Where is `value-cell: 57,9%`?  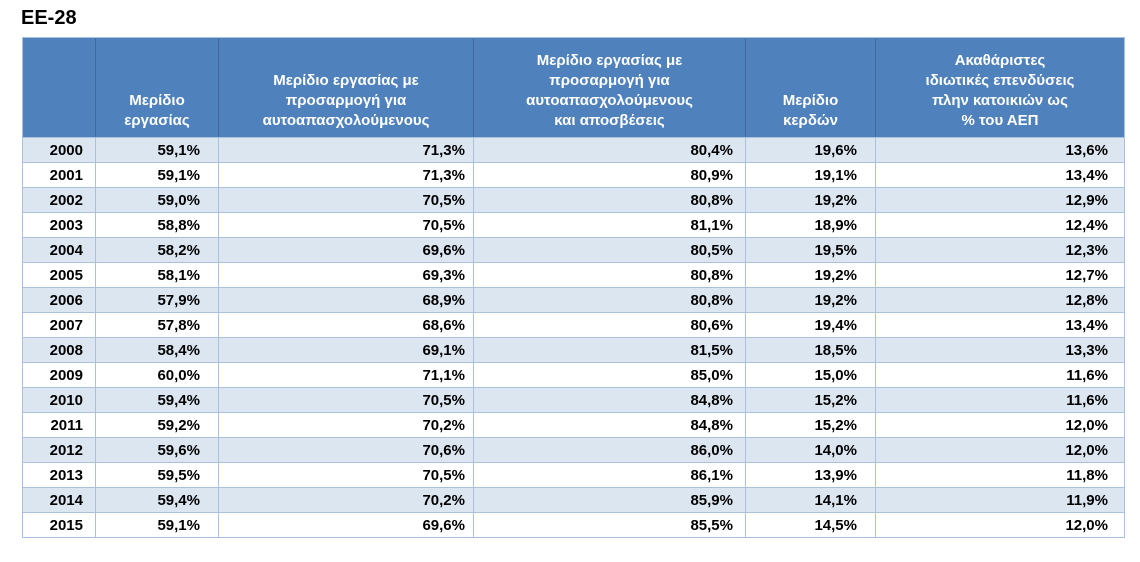 value-cell: 57,9% is located at coordinates (157, 300).